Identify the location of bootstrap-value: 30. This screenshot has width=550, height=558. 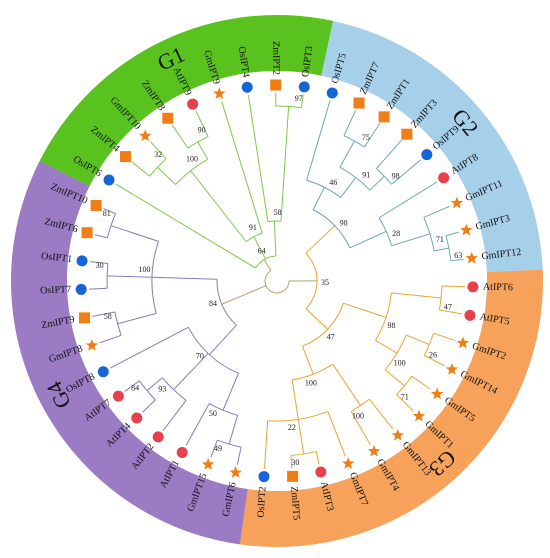
(295, 462).